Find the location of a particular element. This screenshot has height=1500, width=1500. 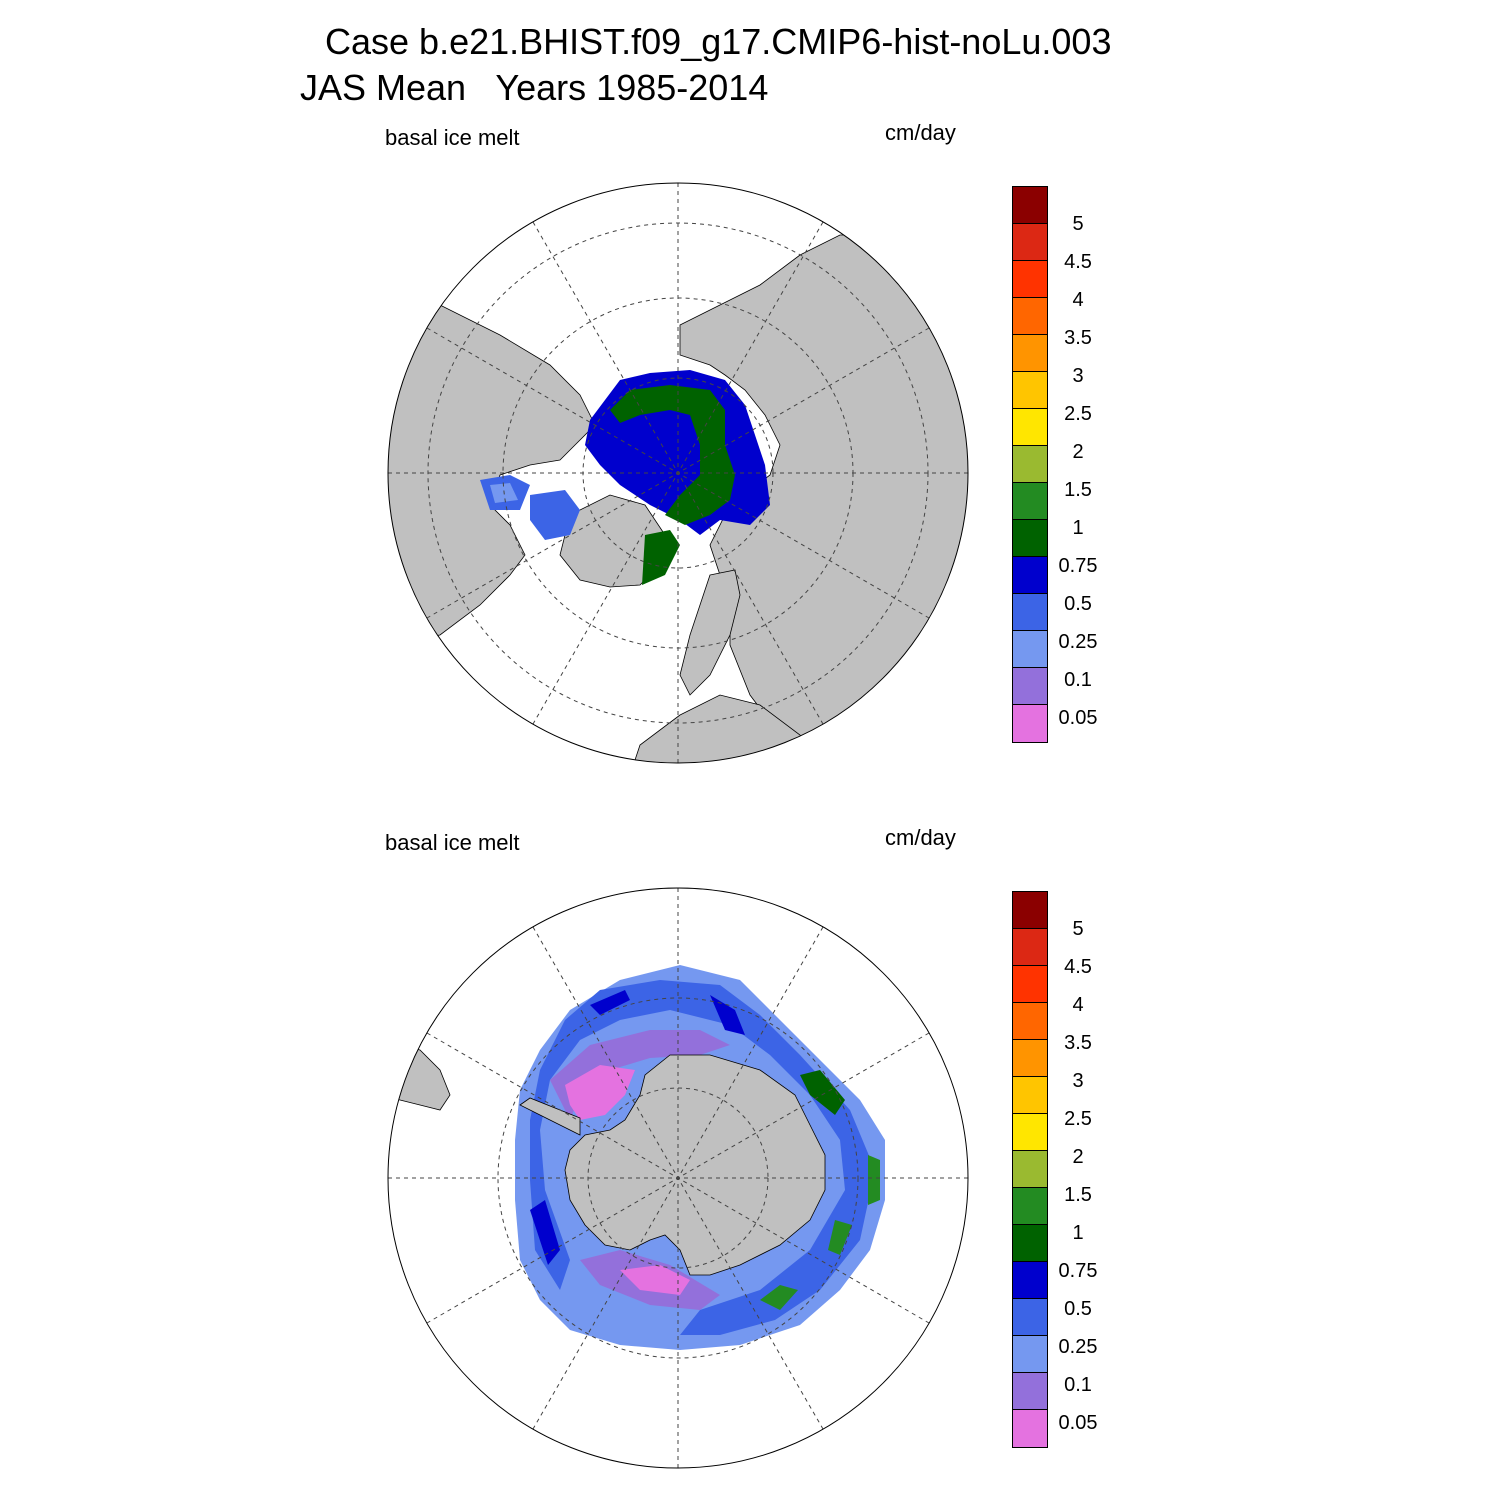

north-colorbar-tick: 1.5 is located at coordinates (1078, 490).